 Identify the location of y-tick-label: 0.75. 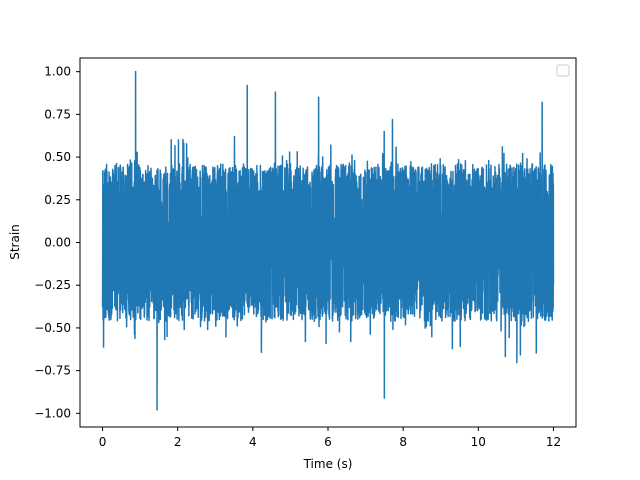
(57, 114).